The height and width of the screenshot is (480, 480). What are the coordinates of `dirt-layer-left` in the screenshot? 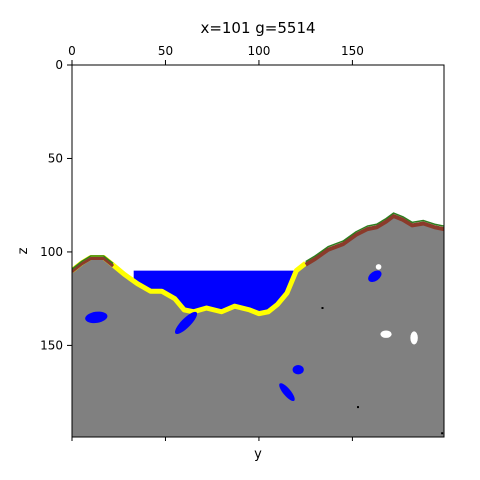 It's located at (93, 265).